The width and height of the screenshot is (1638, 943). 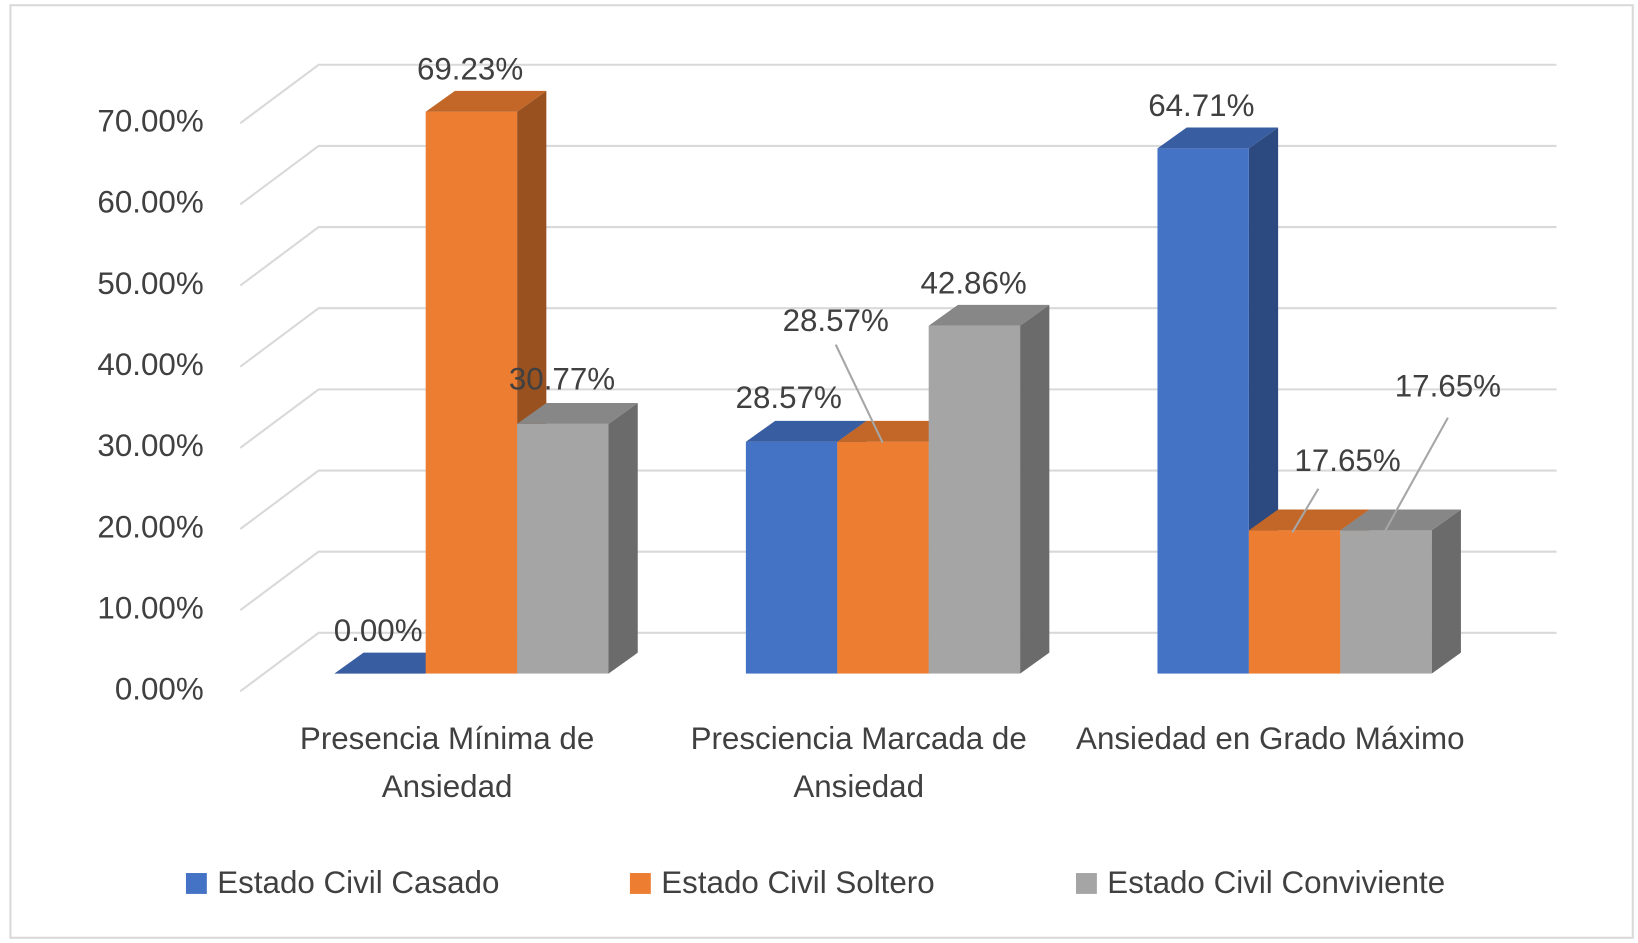 I want to click on y-tick-label: 10.00%, so click(x=150, y=607).